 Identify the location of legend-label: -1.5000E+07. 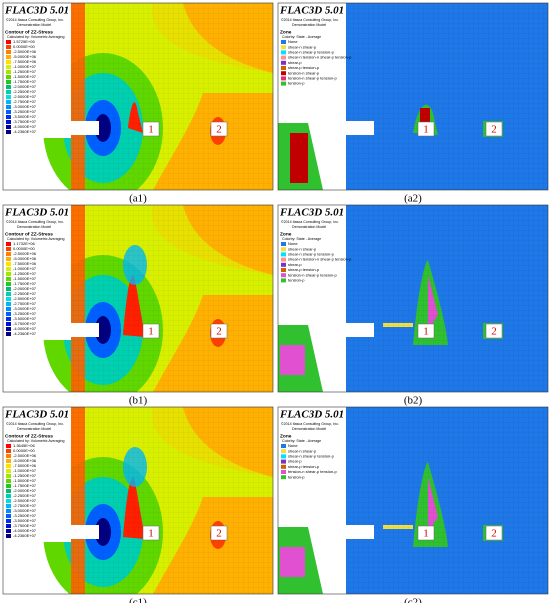
(25, 480).